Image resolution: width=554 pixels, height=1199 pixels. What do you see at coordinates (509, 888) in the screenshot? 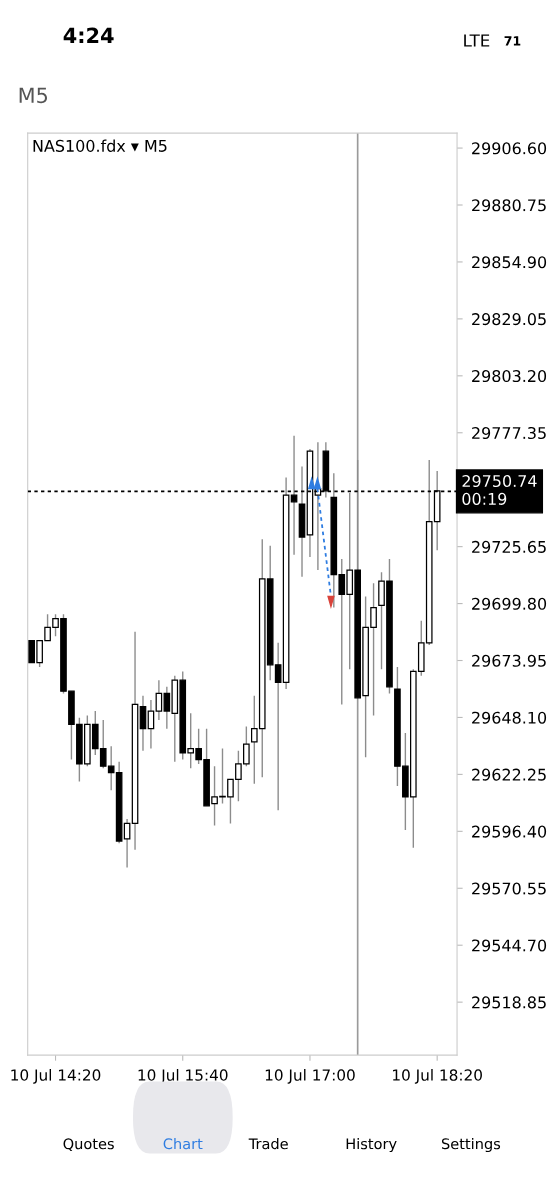
I see `y-tick-label: 29570.55` at bounding box center [509, 888].